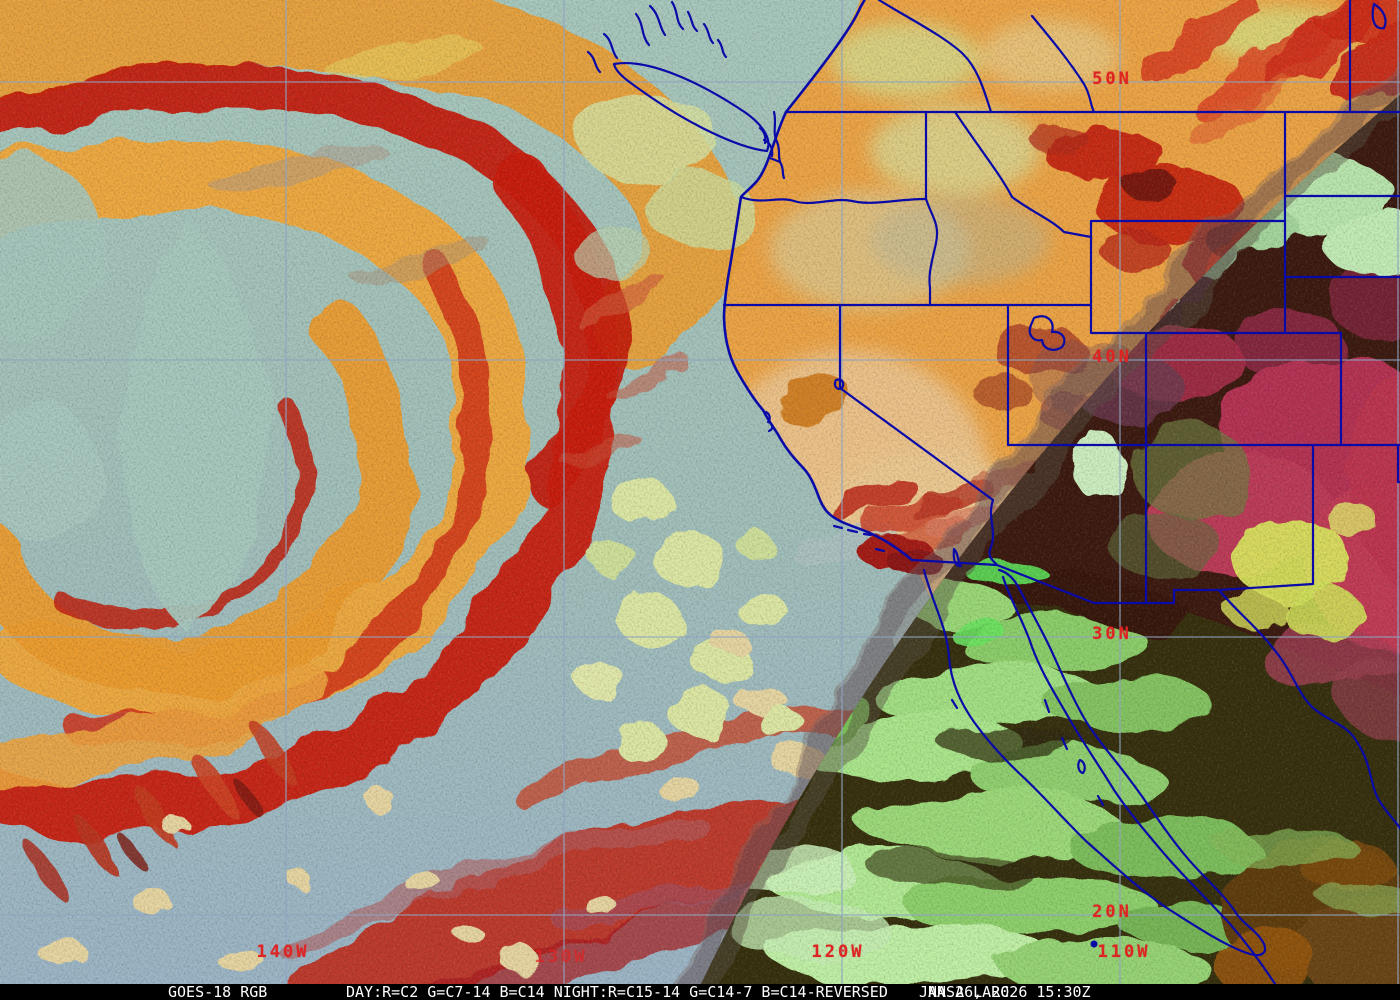 The image size is (1400, 1000). I want to click on new-mexico-borders, so click(1229, 524).